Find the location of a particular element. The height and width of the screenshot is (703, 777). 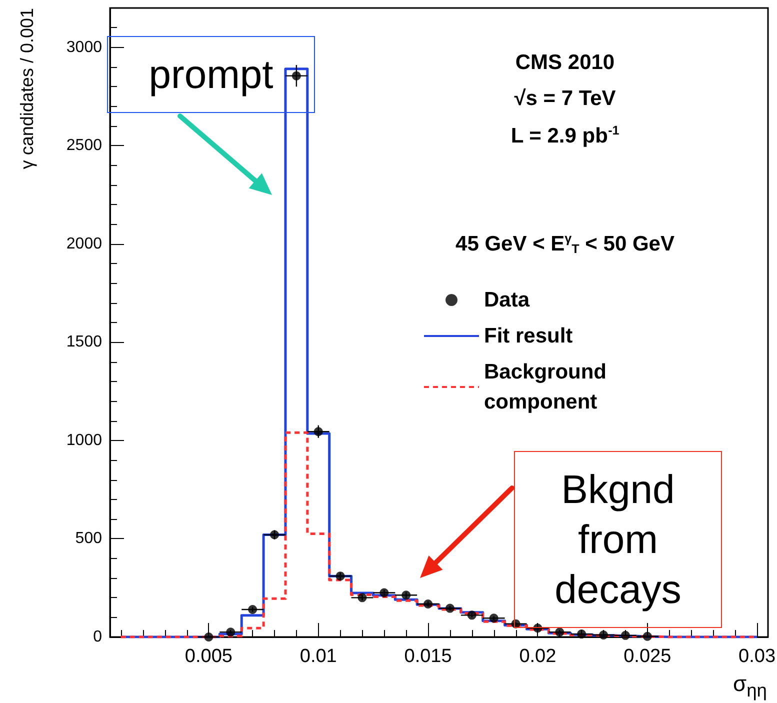

x-tick-label: 0.005 is located at coordinates (208, 656).